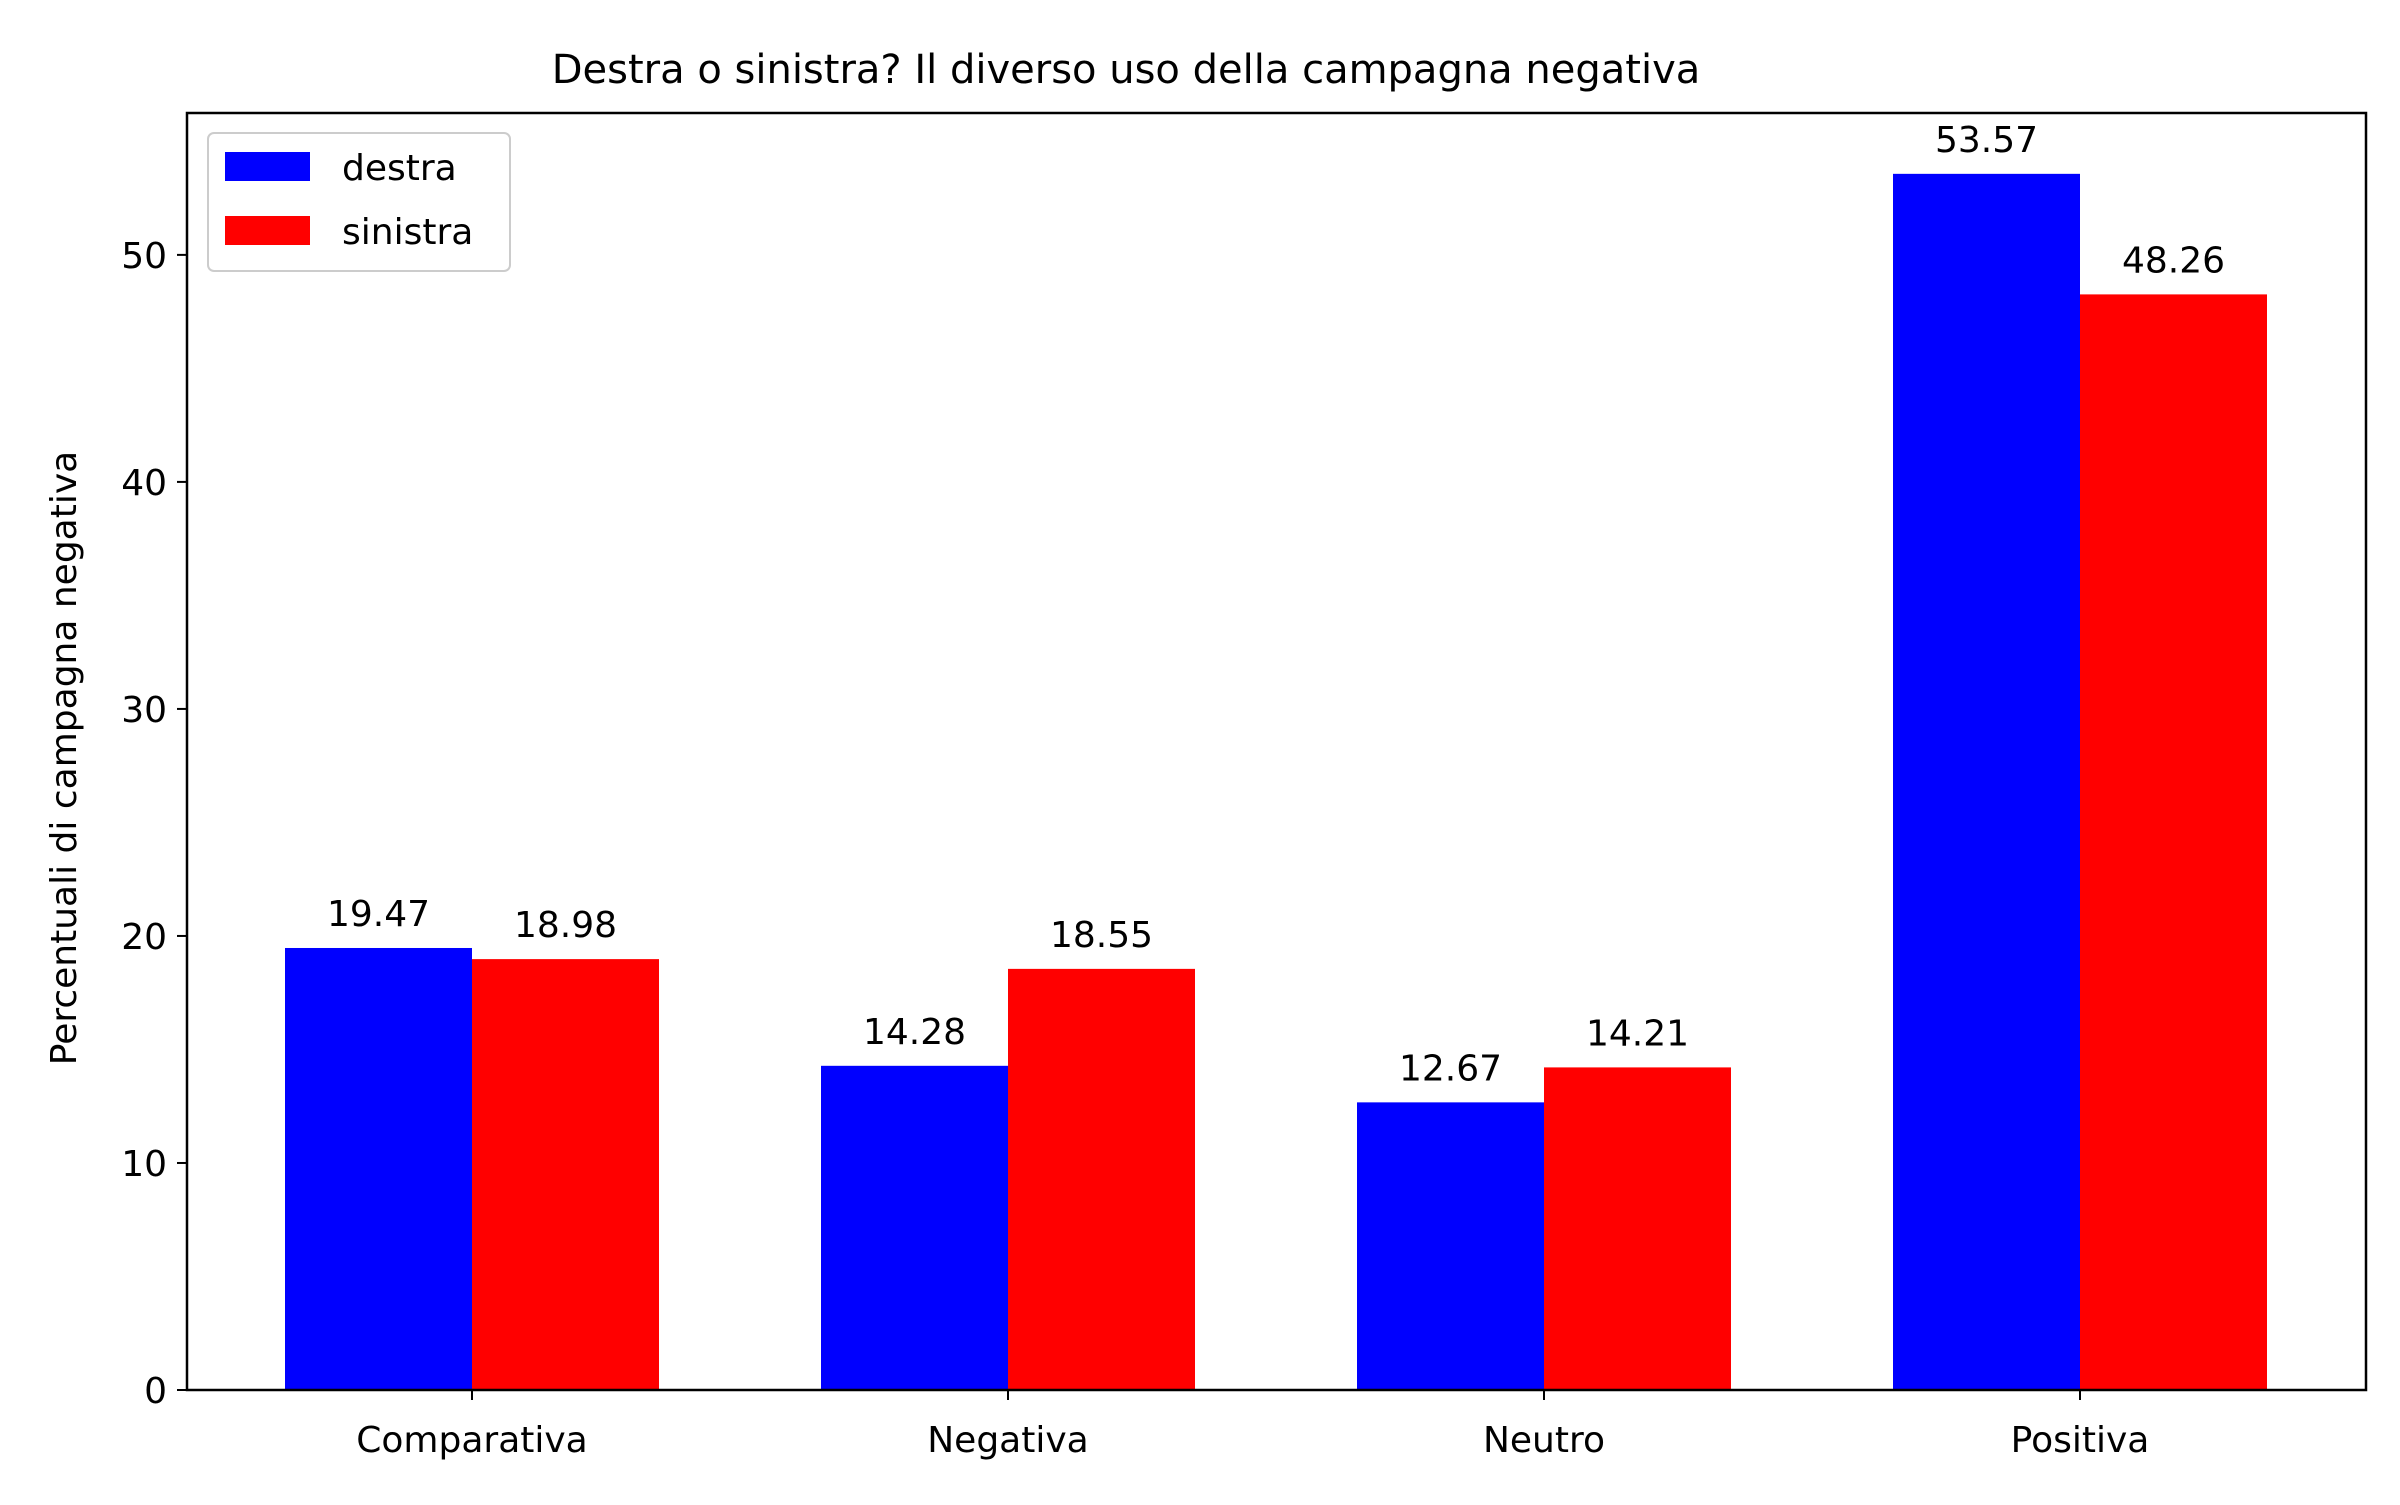 This screenshot has width=2400, height=1505. Describe the element at coordinates (155, 1391) in the screenshot. I see `y-tick-label-0: 0` at that location.